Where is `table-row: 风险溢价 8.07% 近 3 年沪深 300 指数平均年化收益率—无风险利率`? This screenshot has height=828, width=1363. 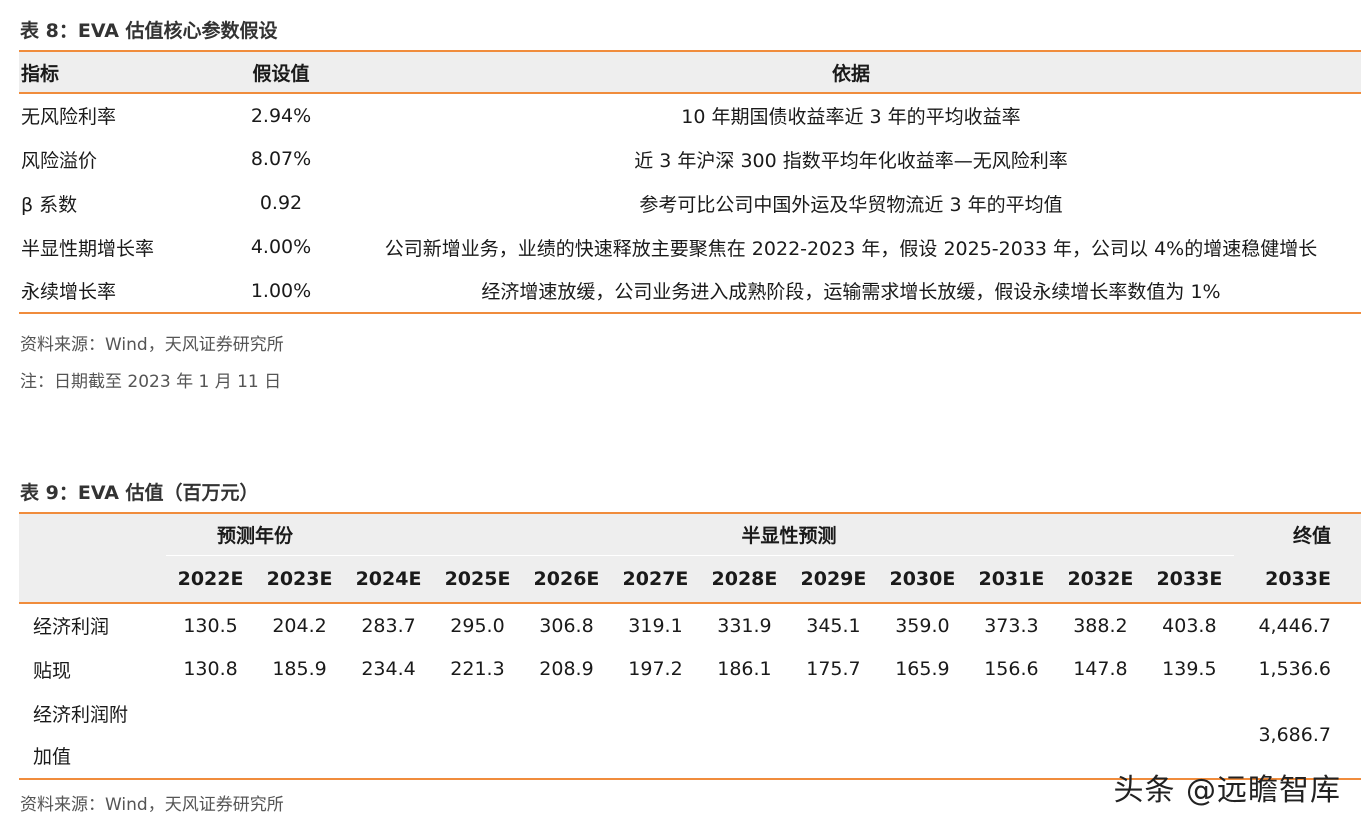 table-row: 风险溢价 8.07% 近 3 年沪深 300 指数平均年化收益率—无风险利率 is located at coordinates (690, 159).